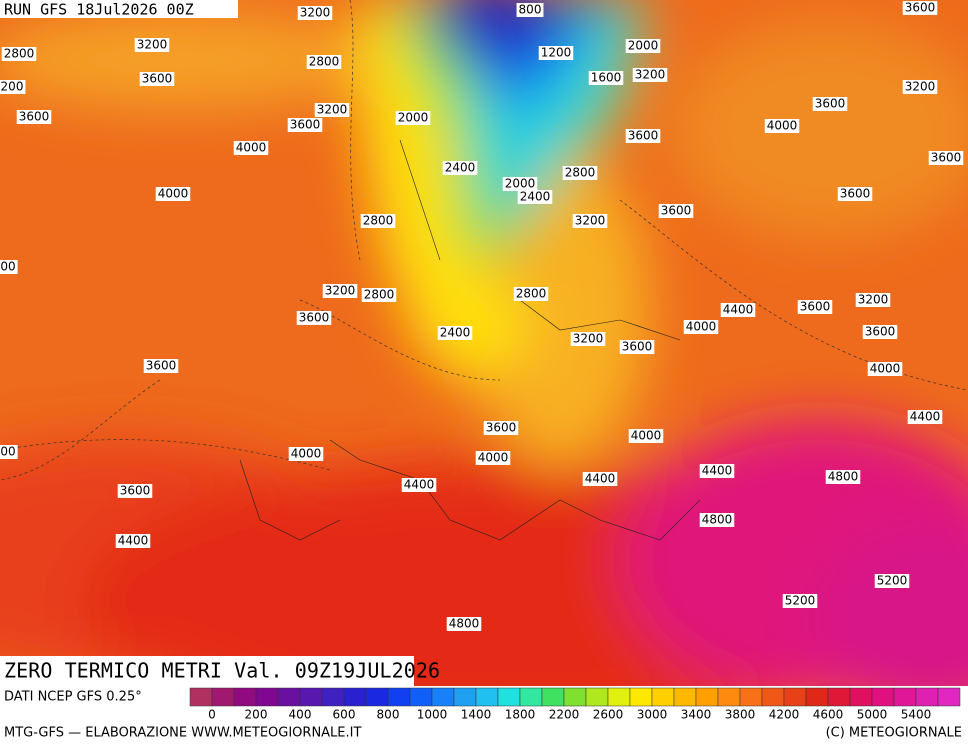 This screenshot has width=968, height=745. Describe the element at coordinates (344, 715) in the screenshot. I see `colorbar-label: 600` at that location.